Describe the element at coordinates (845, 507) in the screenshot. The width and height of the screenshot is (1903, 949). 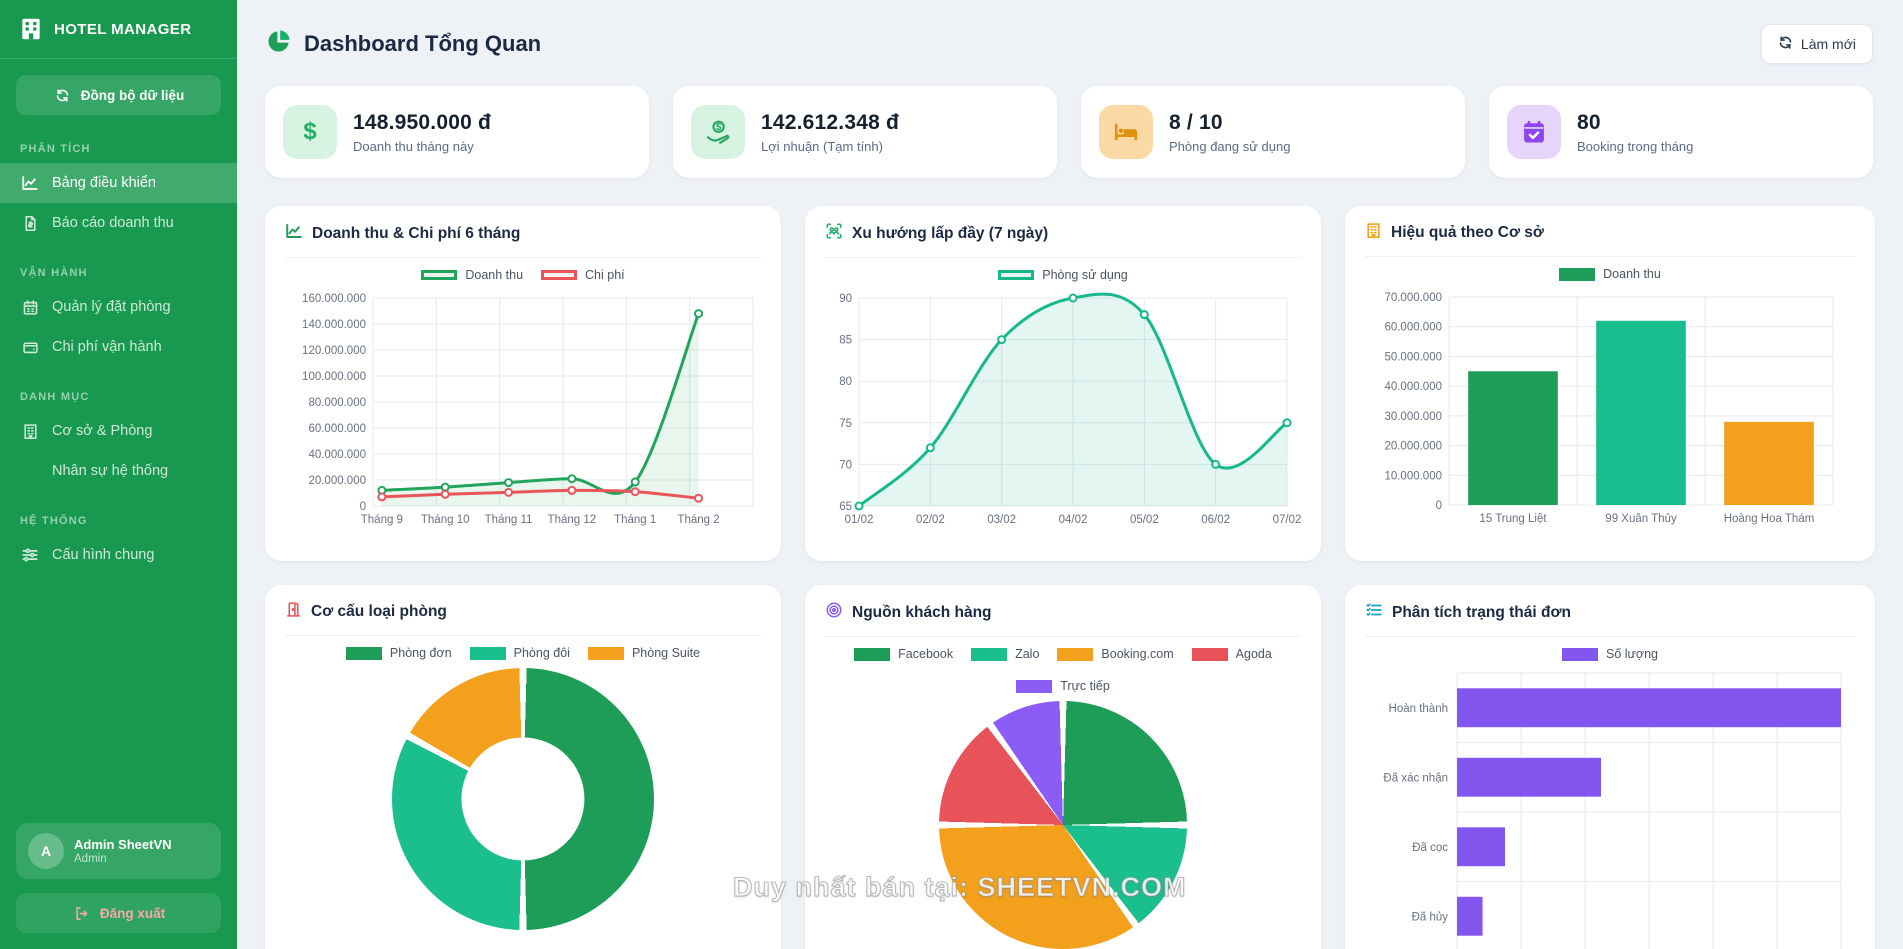
I see `svg-text: 65` at that location.